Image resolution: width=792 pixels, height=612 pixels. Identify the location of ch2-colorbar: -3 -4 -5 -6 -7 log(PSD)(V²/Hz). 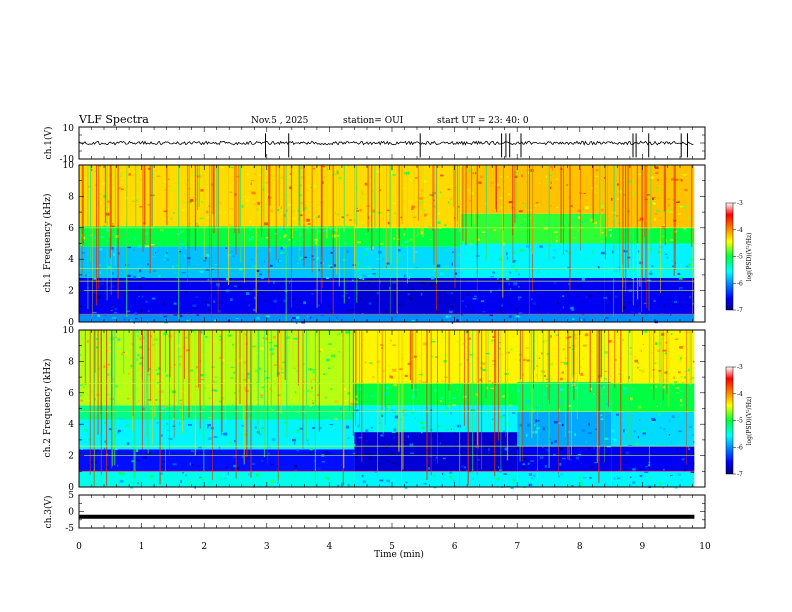
(739, 421).